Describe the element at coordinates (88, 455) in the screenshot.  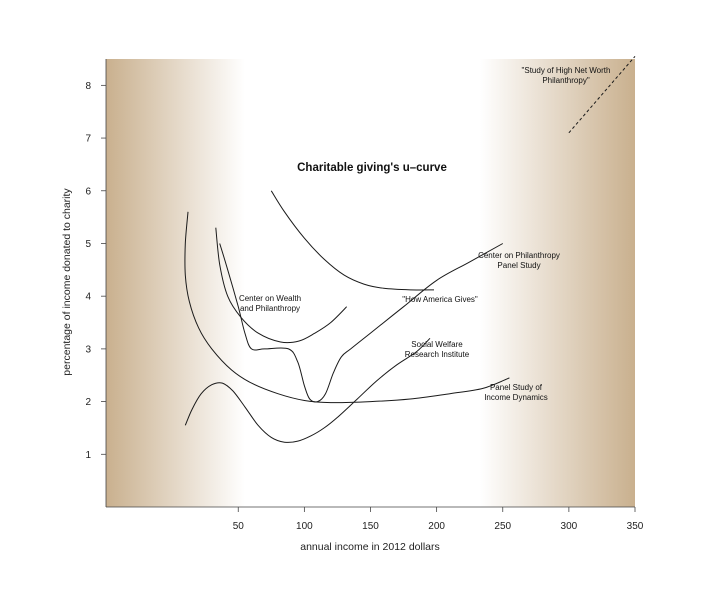
I see `y-tick-label: 1` at that location.